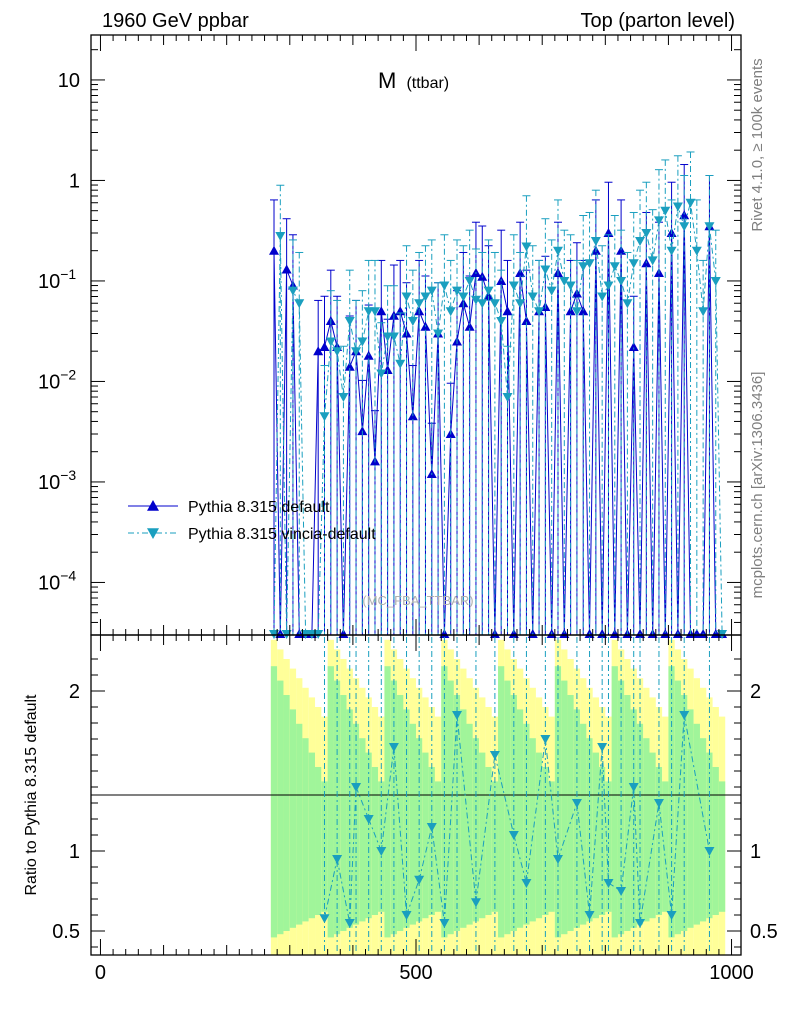  Describe the element at coordinates (66, 932) in the screenshot. I see `ratio-y-tick-label: 0.5` at that location.